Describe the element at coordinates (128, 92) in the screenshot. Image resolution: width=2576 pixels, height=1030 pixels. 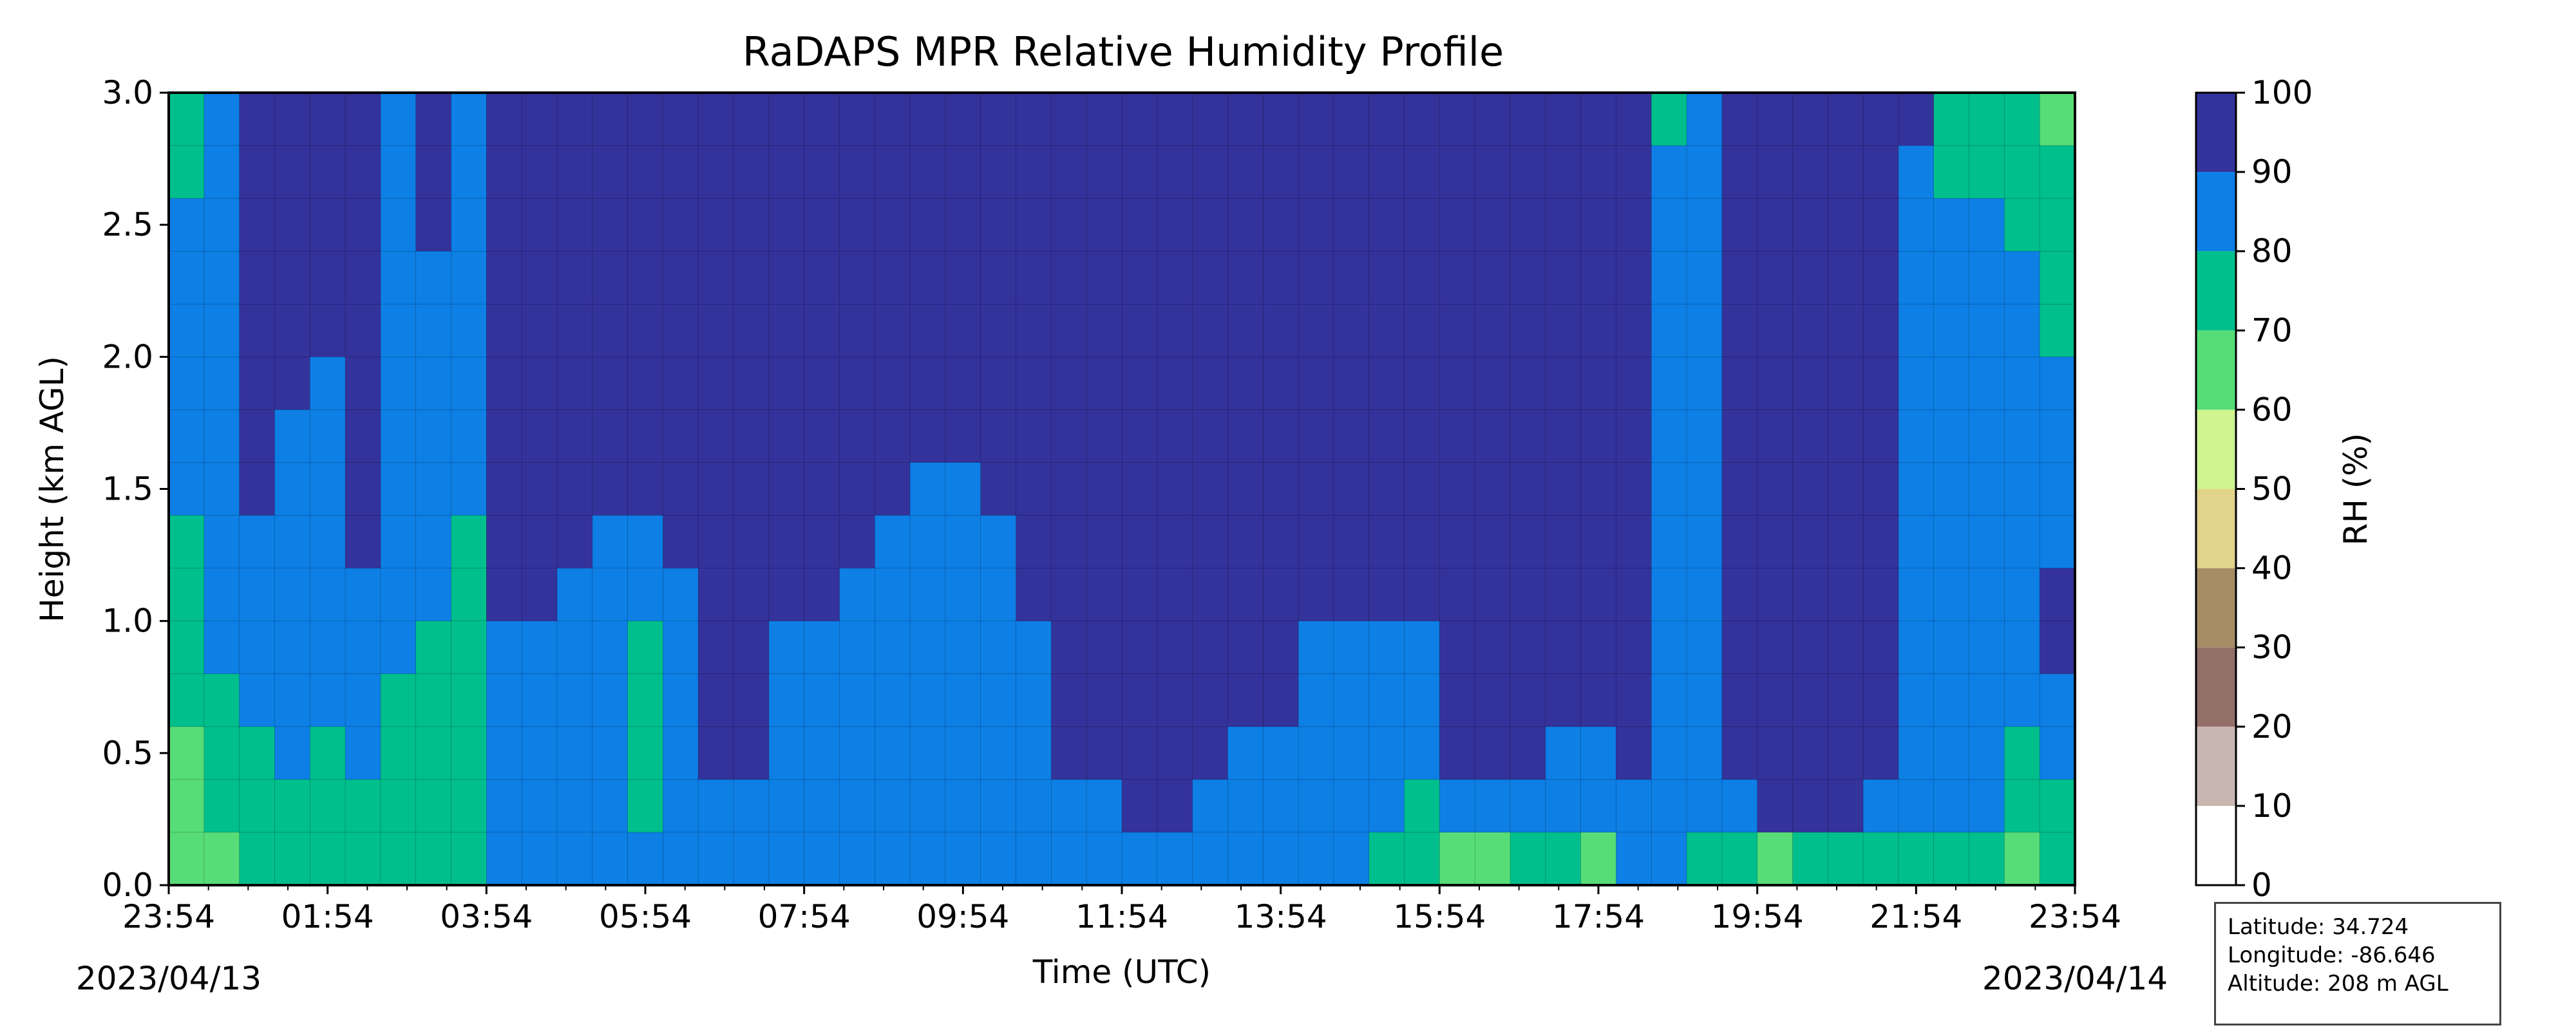
I see `y-tick-label: 3.0` at that location.